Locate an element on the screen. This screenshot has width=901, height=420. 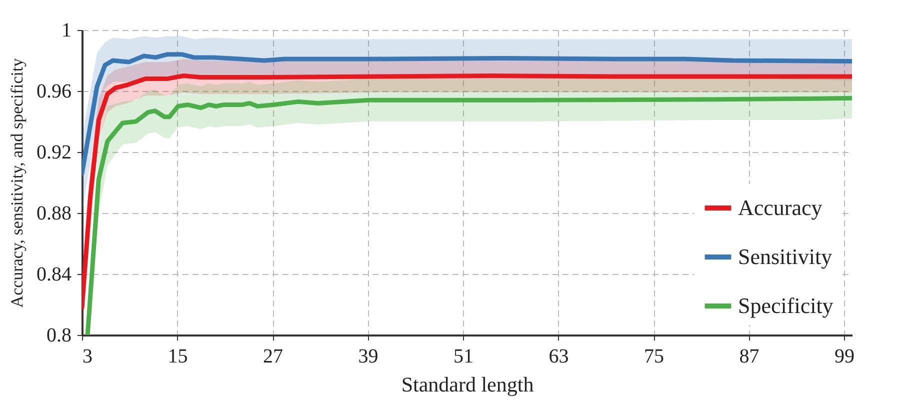
x-tick-label: 27 is located at coordinates (273, 357).